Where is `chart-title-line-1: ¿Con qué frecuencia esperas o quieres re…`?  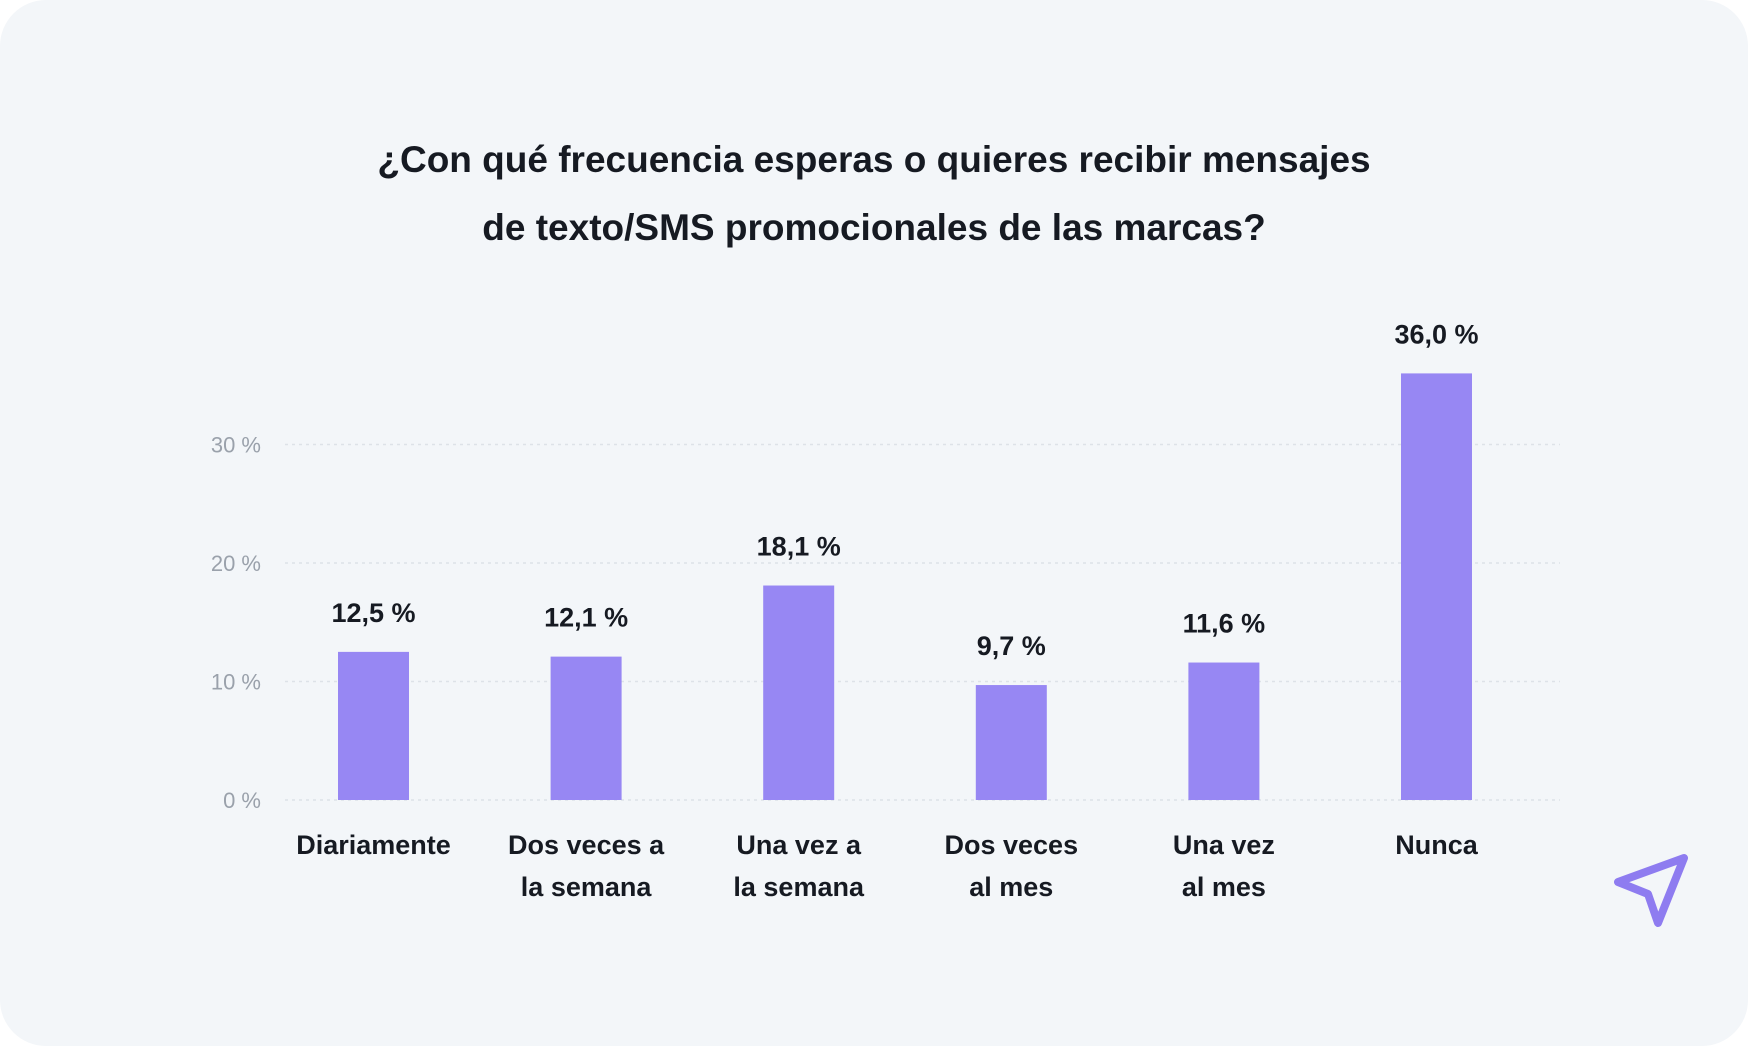
chart-title-line-1: ¿Con qué frecuencia esperas o quieres re… is located at coordinates (874, 159).